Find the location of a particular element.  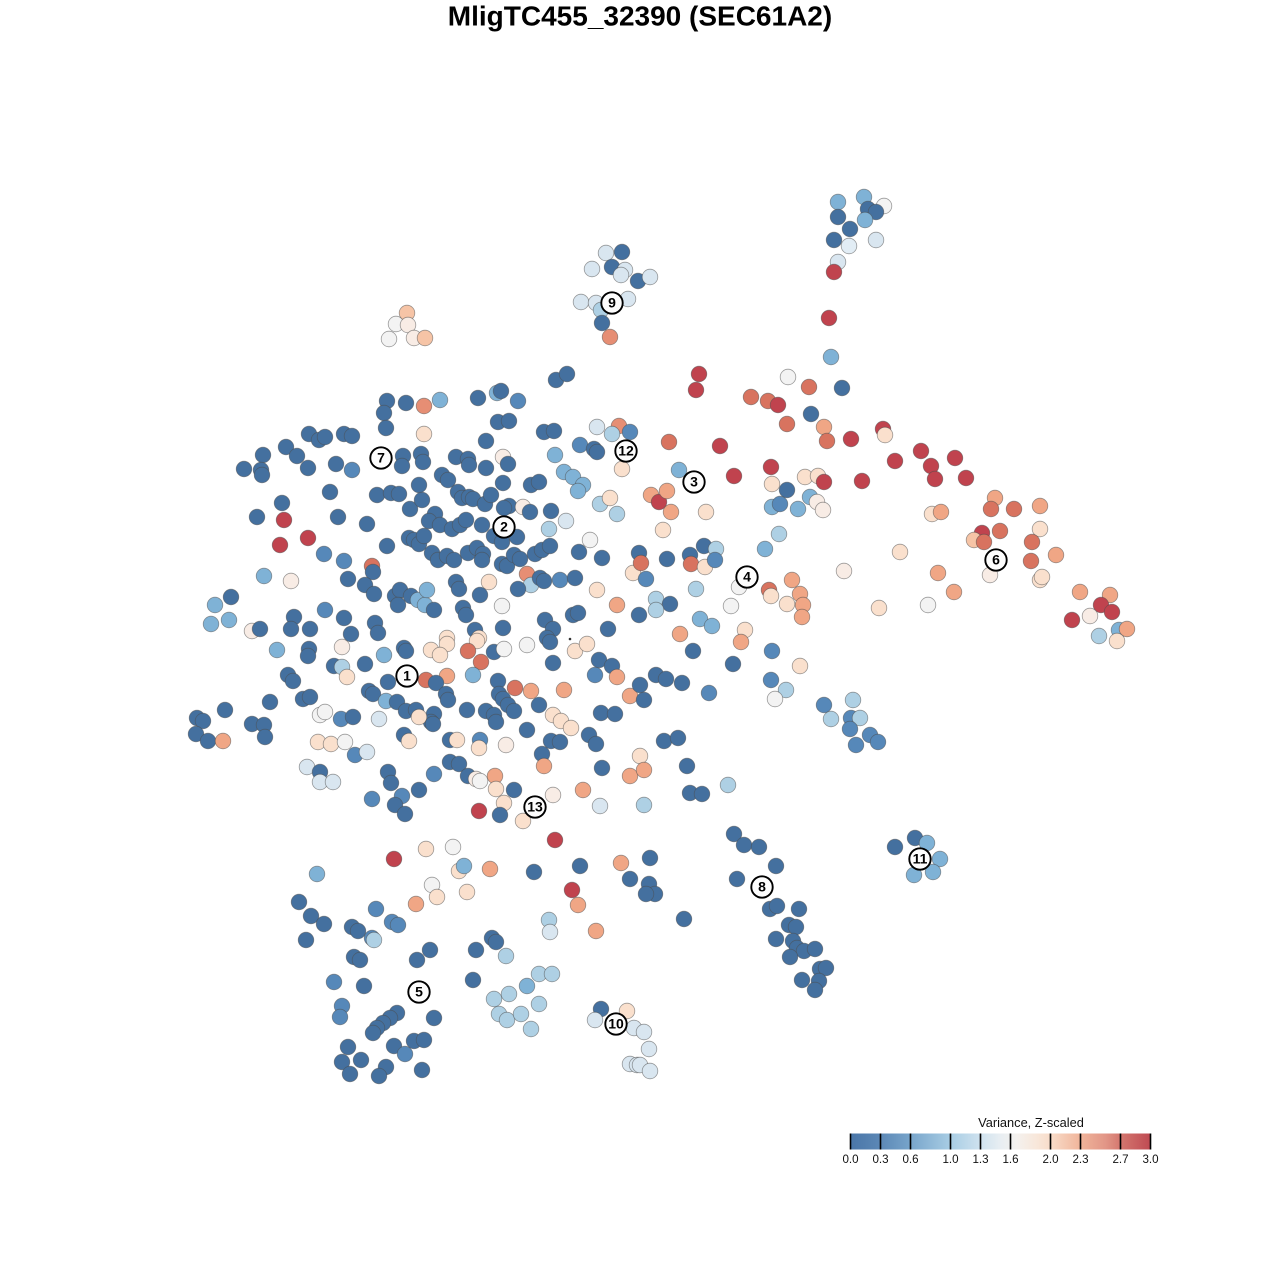

svg-text: 8 is located at coordinates (762, 887).